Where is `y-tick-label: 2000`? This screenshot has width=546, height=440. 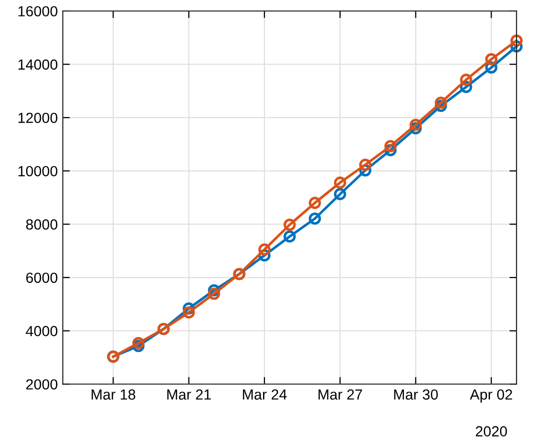
y-tick-label: 2000 is located at coordinates (42, 384).